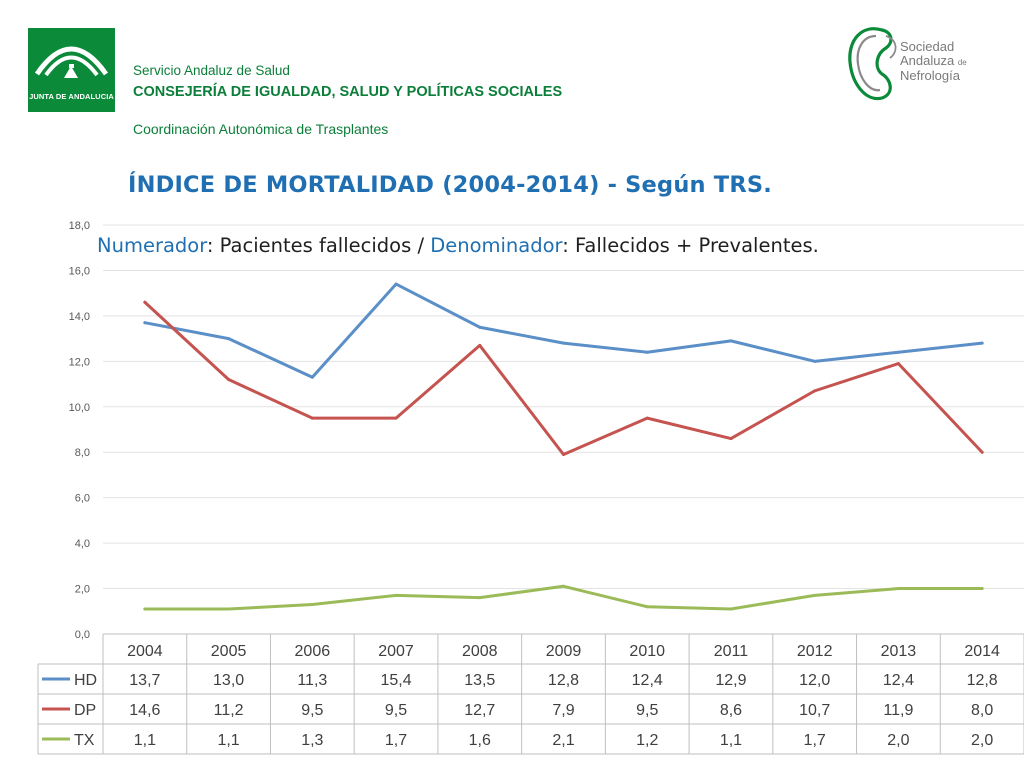 The width and height of the screenshot is (1024, 768). I want to click on table-cell-hd: 15,4, so click(395, 680).